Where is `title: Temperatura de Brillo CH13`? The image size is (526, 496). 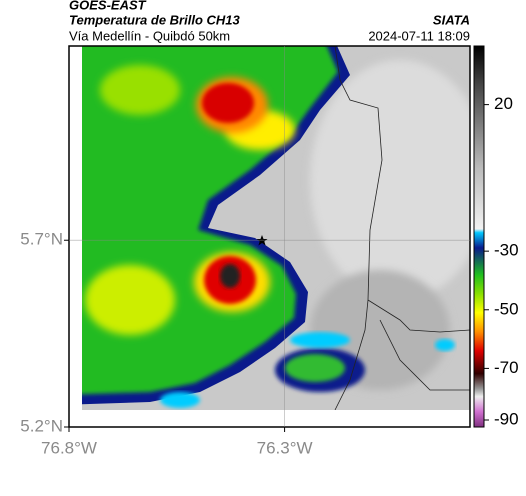
title: Temperatura de Brillo CH13 is located at coordinates (155, 19).